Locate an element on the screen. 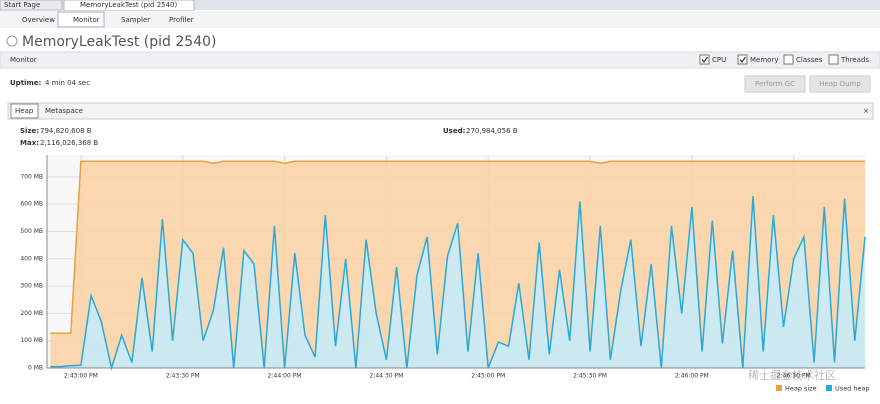  x-tick-label: 2:45:00 PM is located at coordinates (488, 376).